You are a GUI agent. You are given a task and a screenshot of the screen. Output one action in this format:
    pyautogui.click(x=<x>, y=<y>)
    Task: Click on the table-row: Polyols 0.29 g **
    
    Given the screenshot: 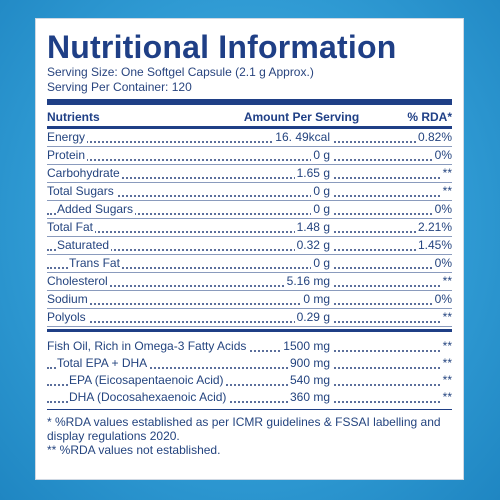 What is the action you would take?
    pyautogui.click(x=249, y=318)
    